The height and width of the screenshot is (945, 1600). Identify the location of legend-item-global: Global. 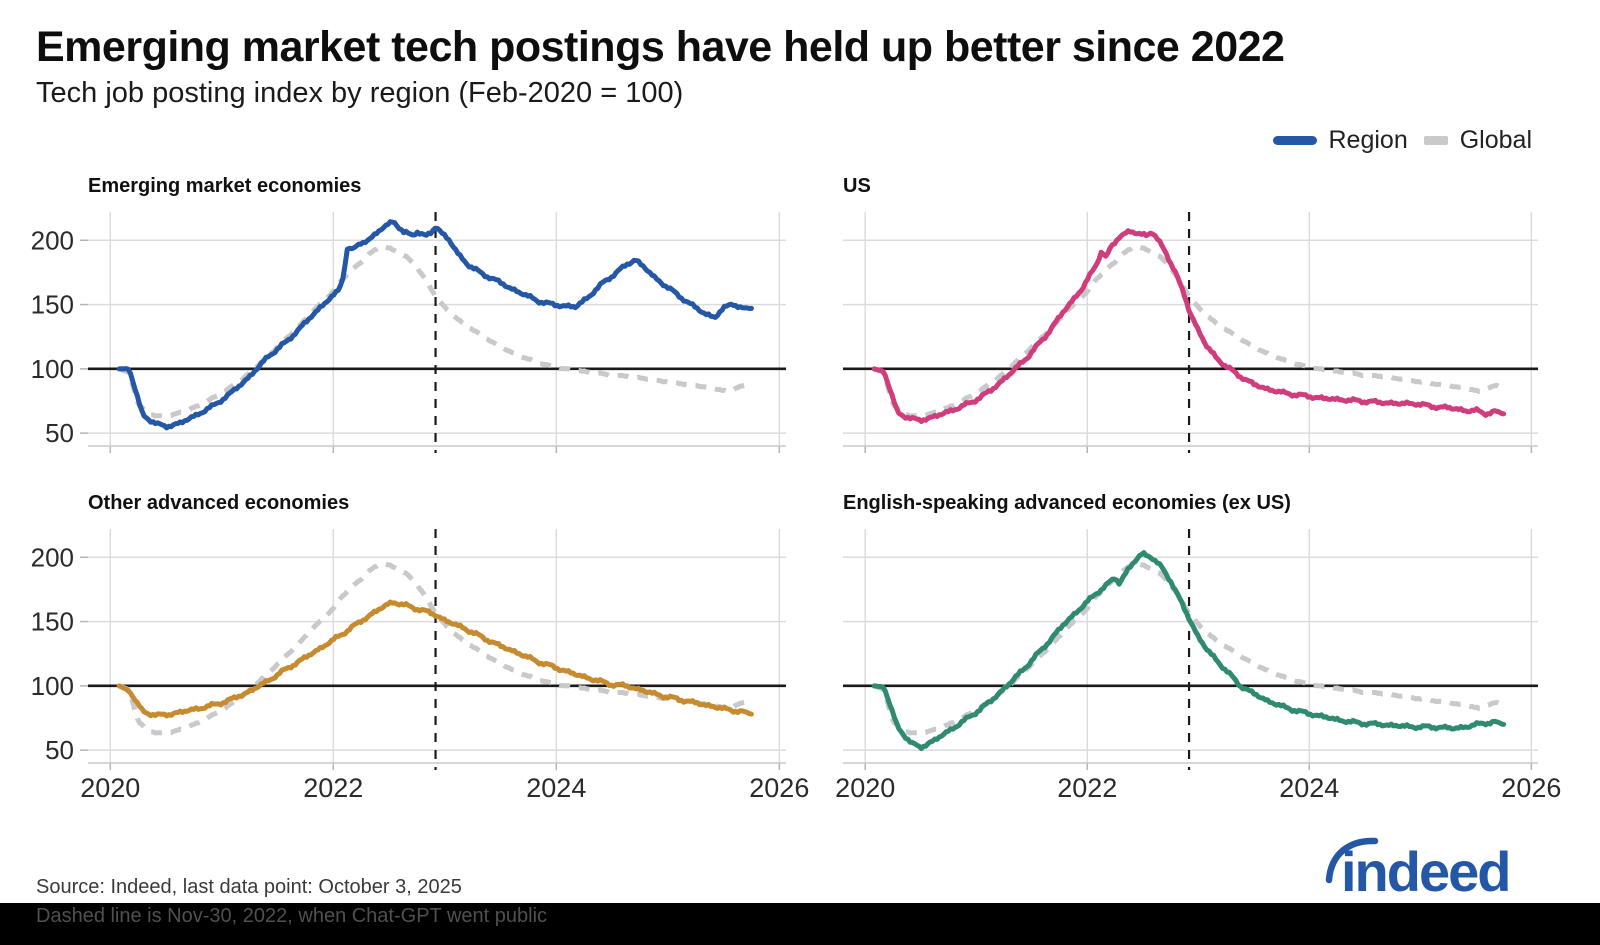
(1477, 140).